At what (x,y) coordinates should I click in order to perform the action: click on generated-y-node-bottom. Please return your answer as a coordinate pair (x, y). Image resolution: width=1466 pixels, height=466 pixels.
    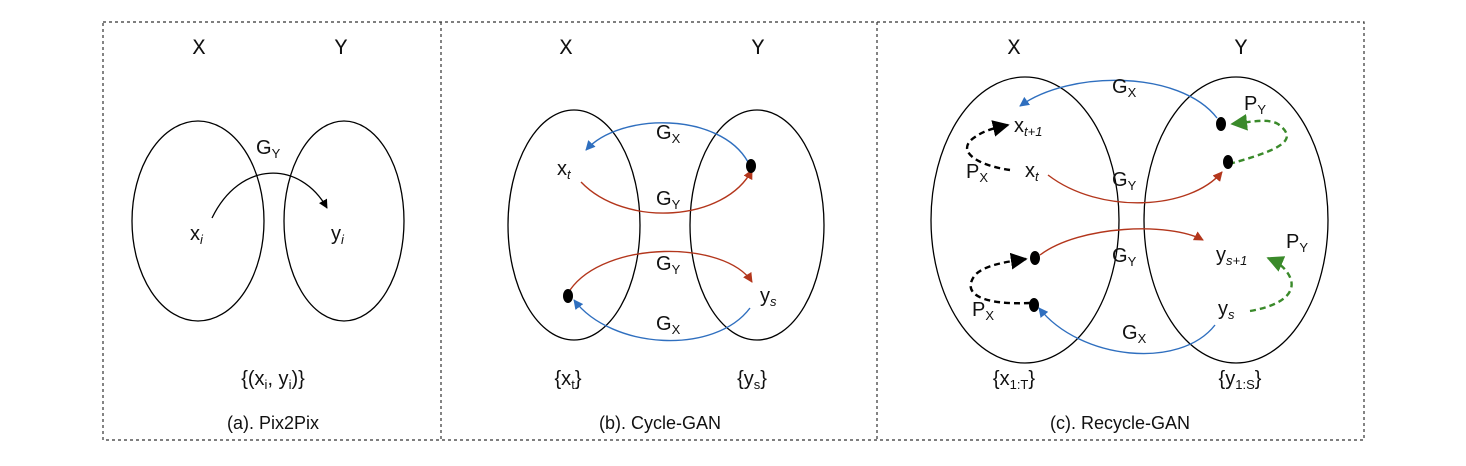
    Looking at the image, I should click on (1228, 162).